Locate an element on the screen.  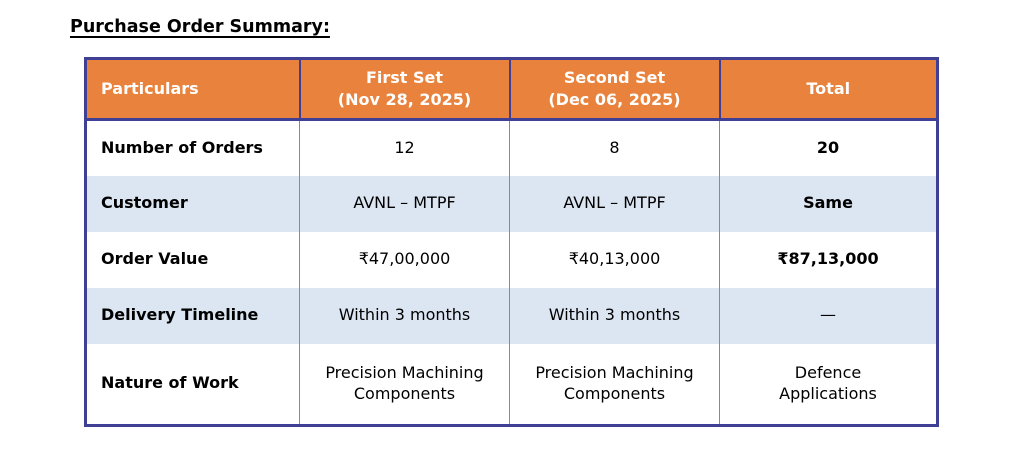
table-row-customer: Customer AVNL – MTPF AVNL – MTPF Same is located at coordinates (511, 203).